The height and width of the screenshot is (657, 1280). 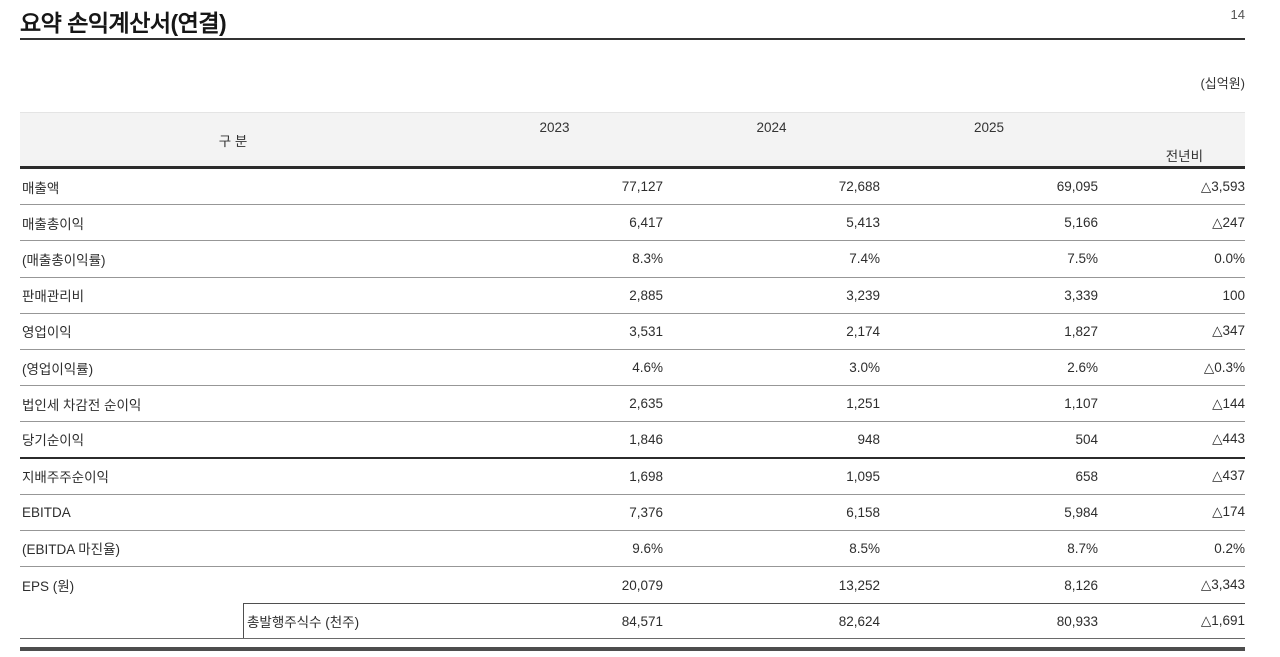 What do you see at coordinates (1086, 476) in the screenshot?
I see `value-2025: 658` at bounding box center [1086, 476].